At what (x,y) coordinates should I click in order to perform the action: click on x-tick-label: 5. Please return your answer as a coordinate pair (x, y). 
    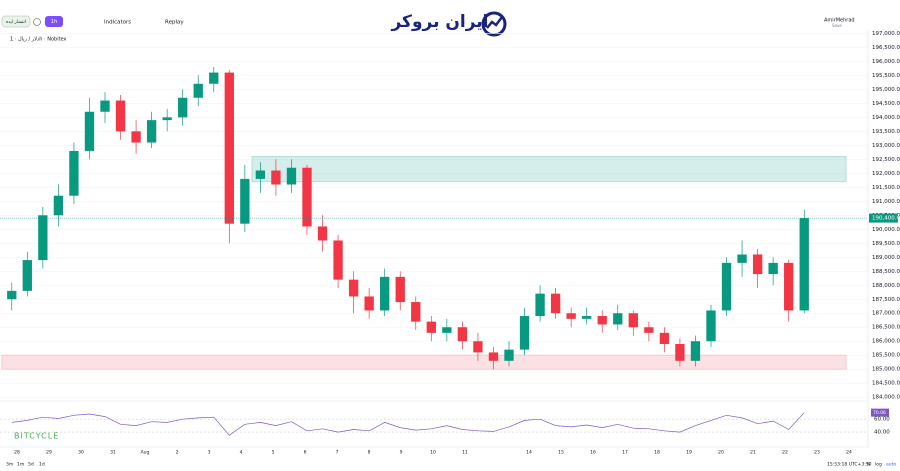
    Looking at the image, I should click on (273, 453).